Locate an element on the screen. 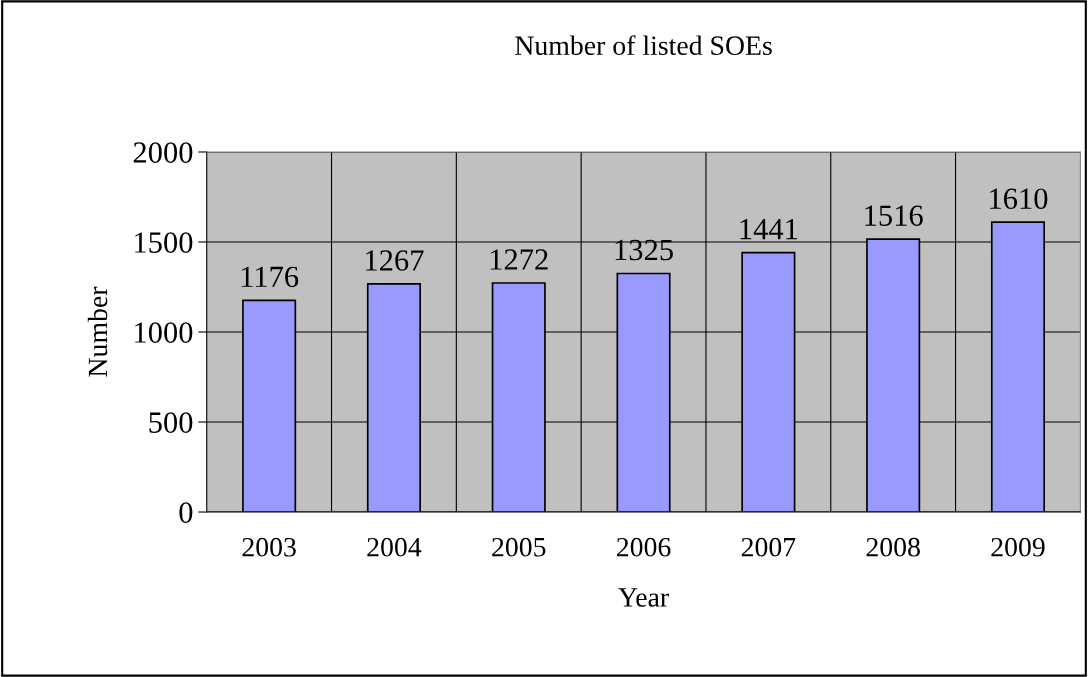 This screenshot has width=1088, height=677. data-label: 1267 is located at coordinates (395, 260).